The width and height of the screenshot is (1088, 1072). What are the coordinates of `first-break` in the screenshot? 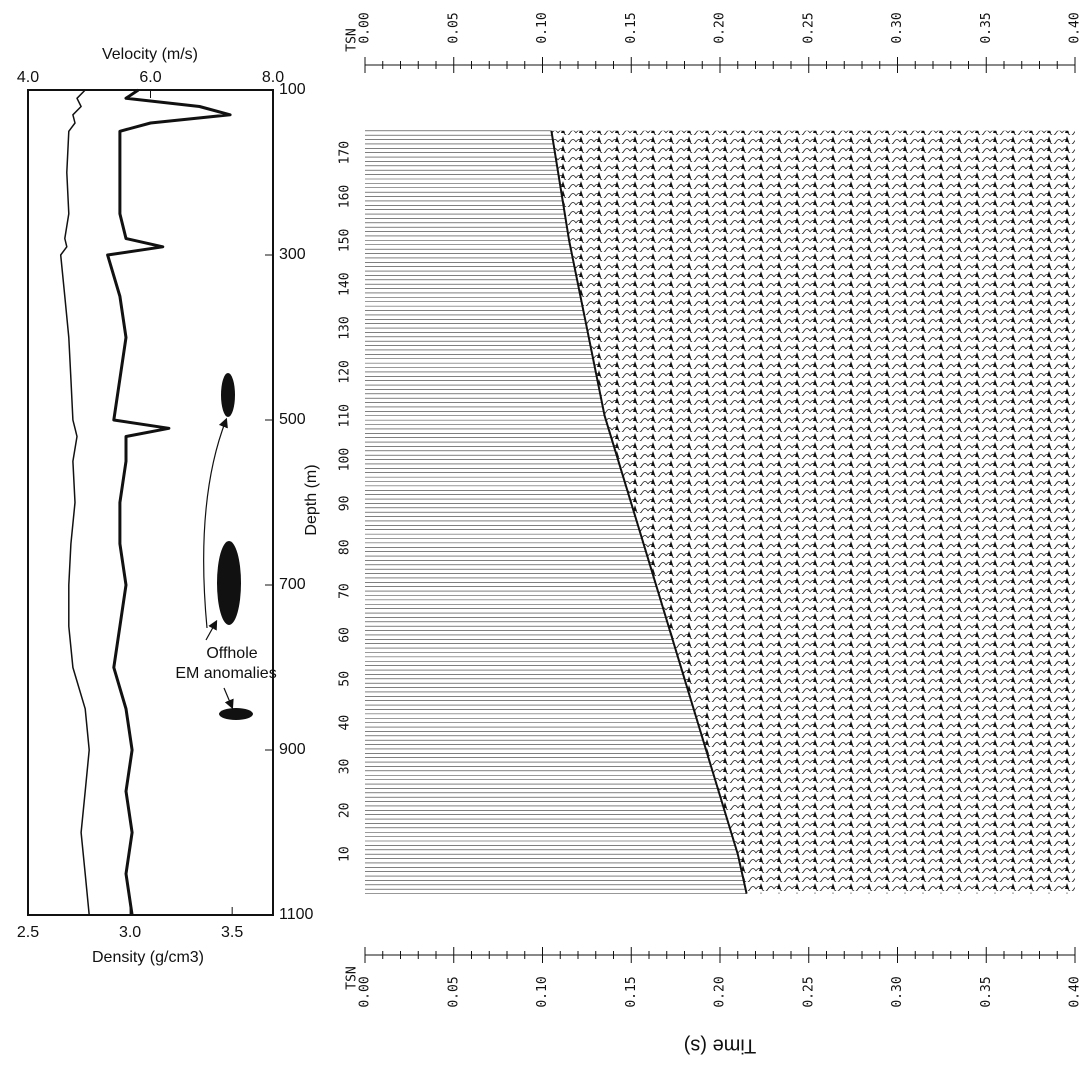 It's located at (649, 512).